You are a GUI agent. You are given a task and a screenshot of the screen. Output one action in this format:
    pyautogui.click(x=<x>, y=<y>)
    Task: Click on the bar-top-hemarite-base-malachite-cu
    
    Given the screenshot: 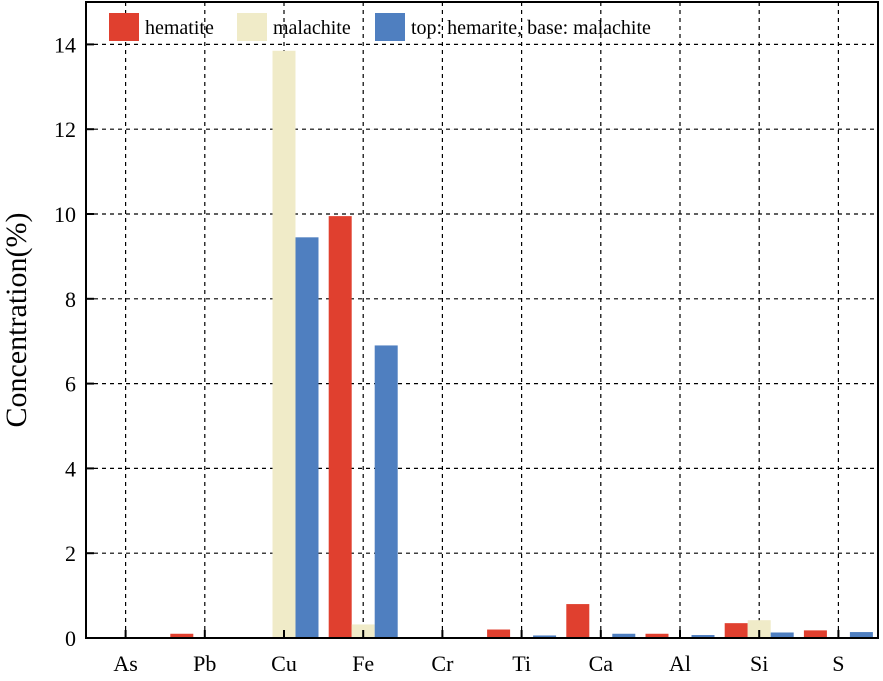 What is the action you would take?
    pyautogui.click(x=307, y=437)
    